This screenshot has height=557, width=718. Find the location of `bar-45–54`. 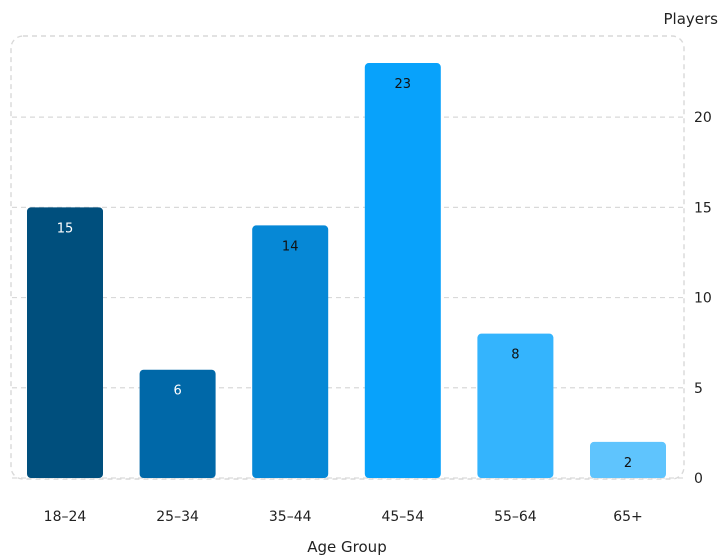

bar-45–54 is located at coordinates (402, 271).